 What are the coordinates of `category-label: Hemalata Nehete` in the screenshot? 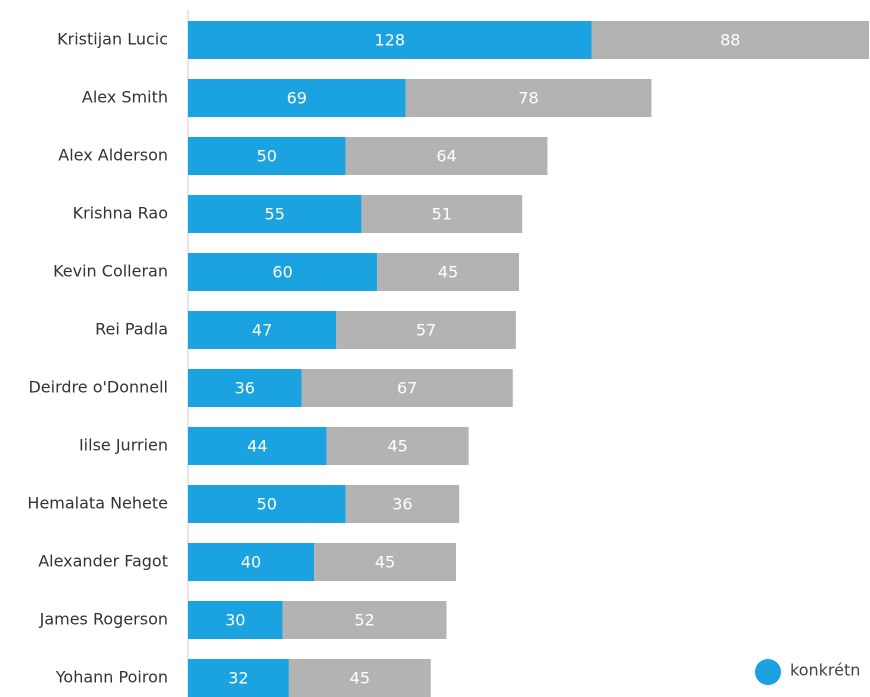 It's located at (97, 503).